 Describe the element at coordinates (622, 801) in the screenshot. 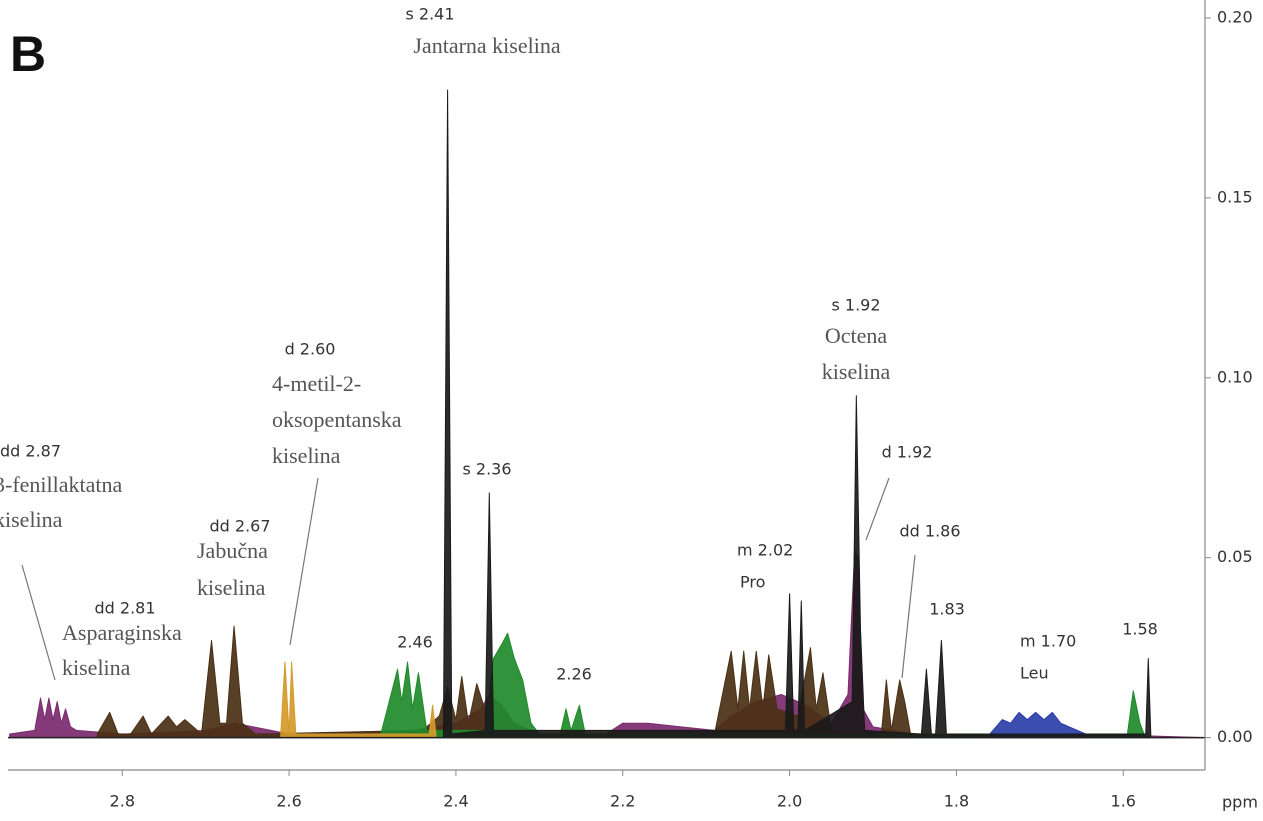

I see `x-tick-label: 2.2` at that location.